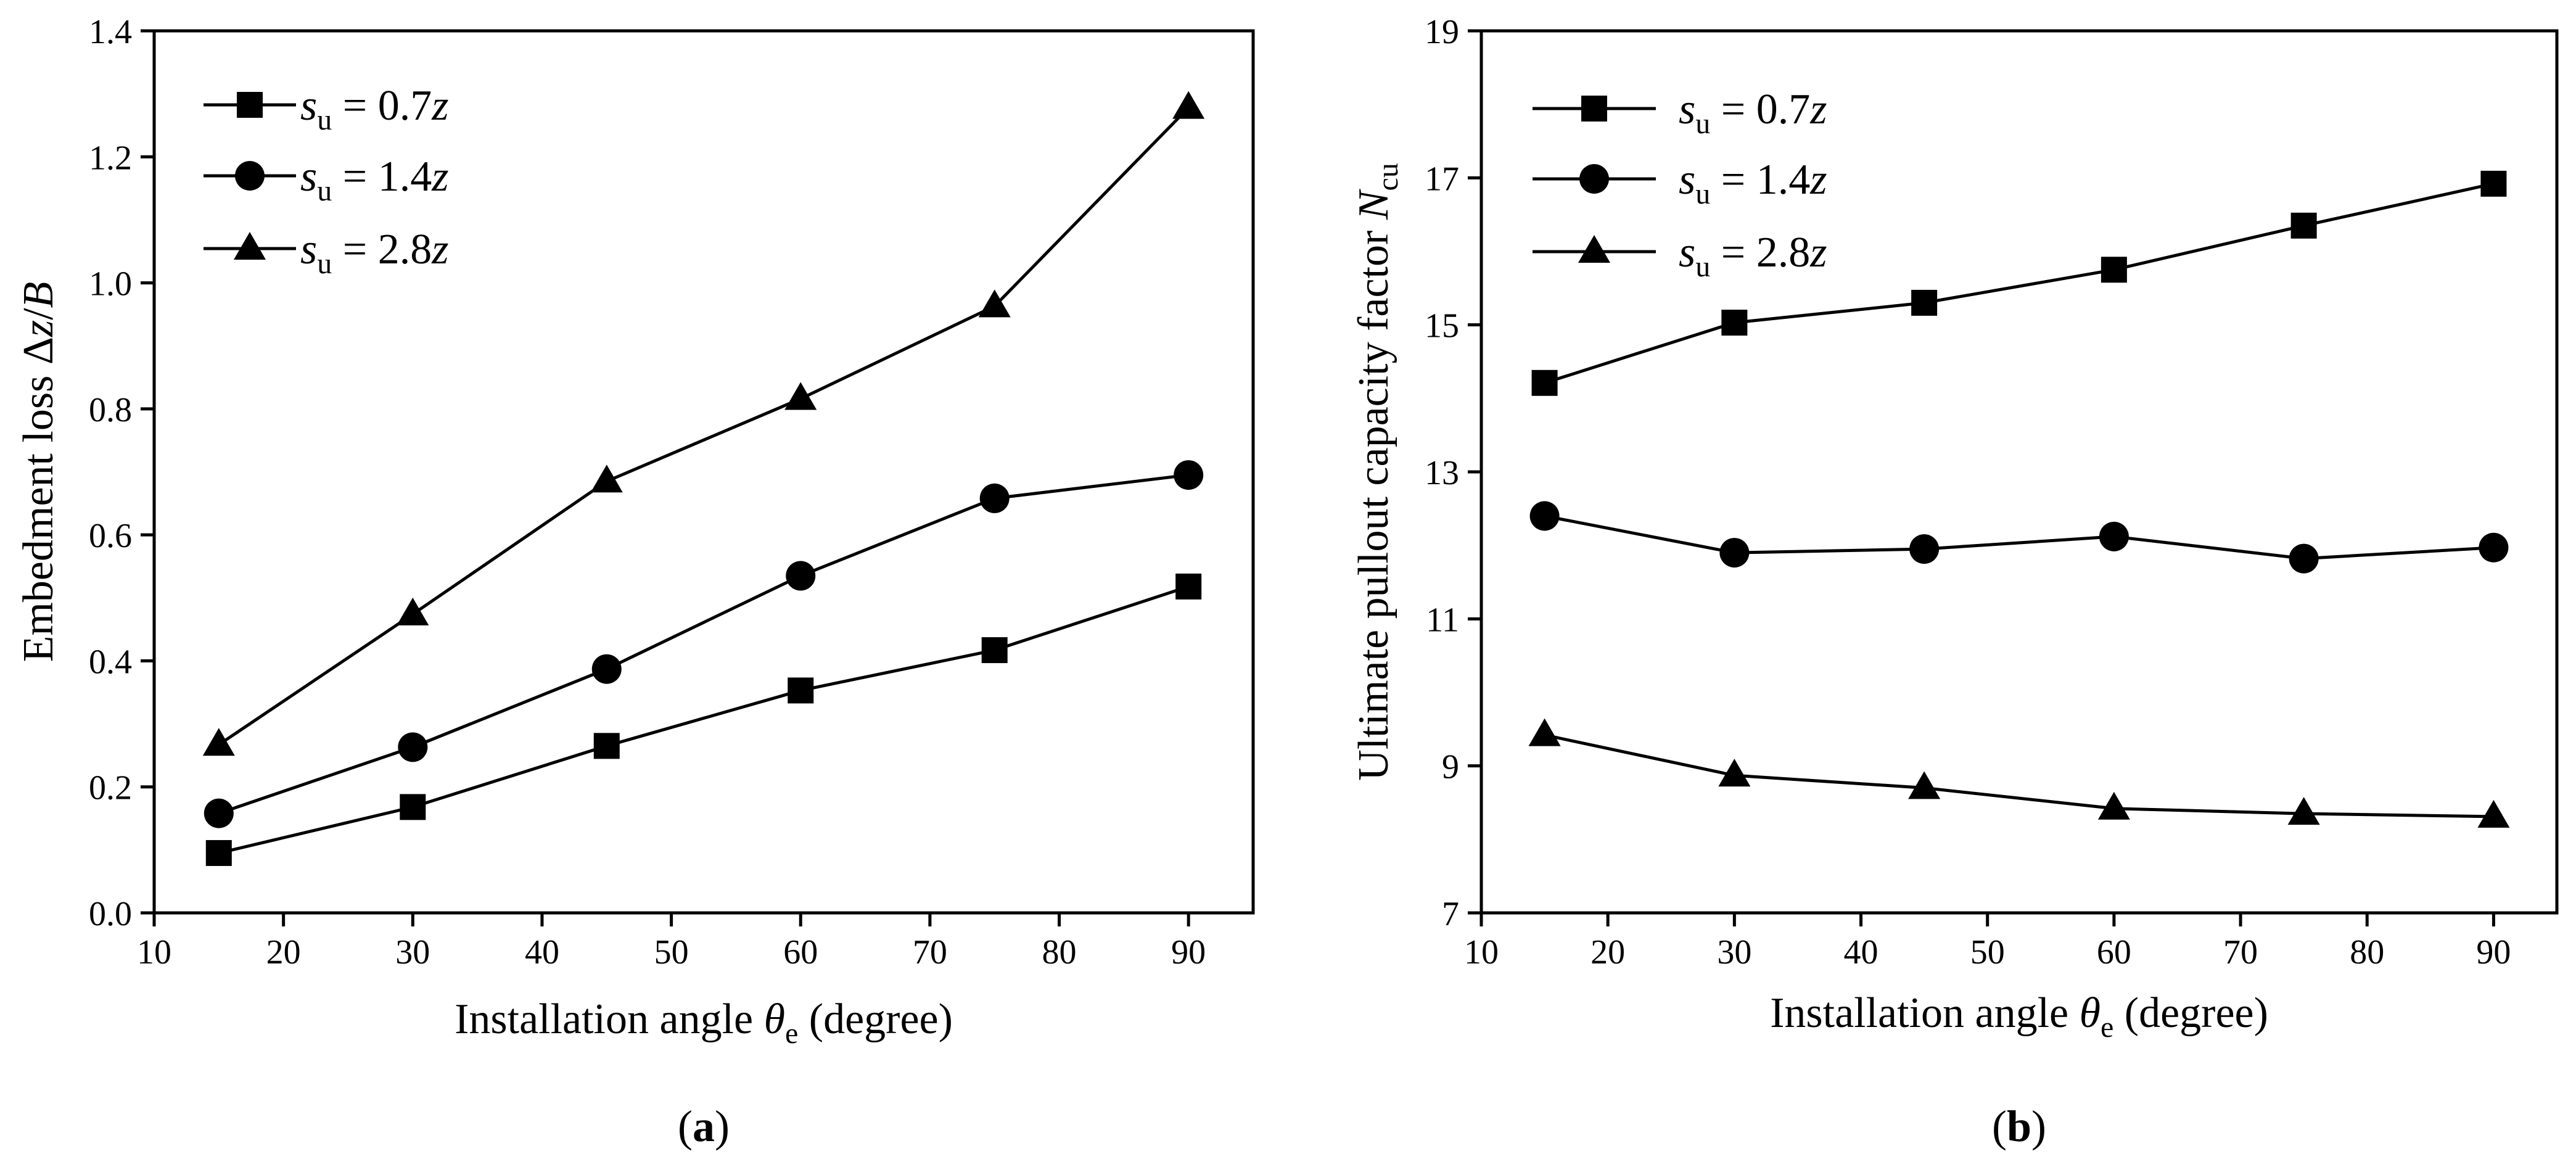  What do you see at coordinates (2019, 1127) in the screenshot?
I see `panel-b-label: (b)` at bounding box center [2019, 1127].